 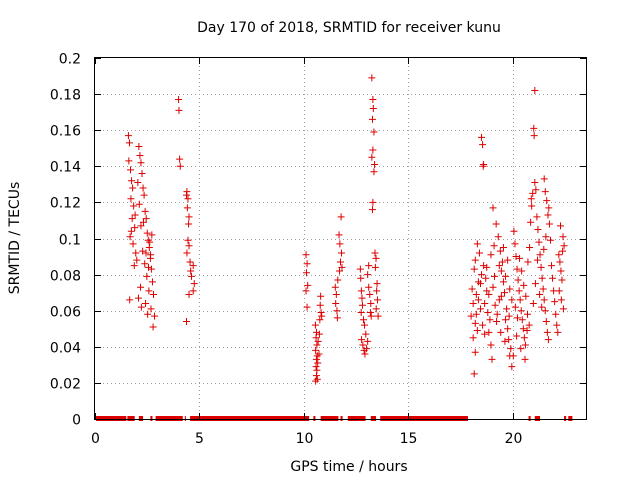 What do you see at coordinates (65, 168) in the screenshot?
I see `y-tick-label: 0.14` at bounding box center [65, 168].